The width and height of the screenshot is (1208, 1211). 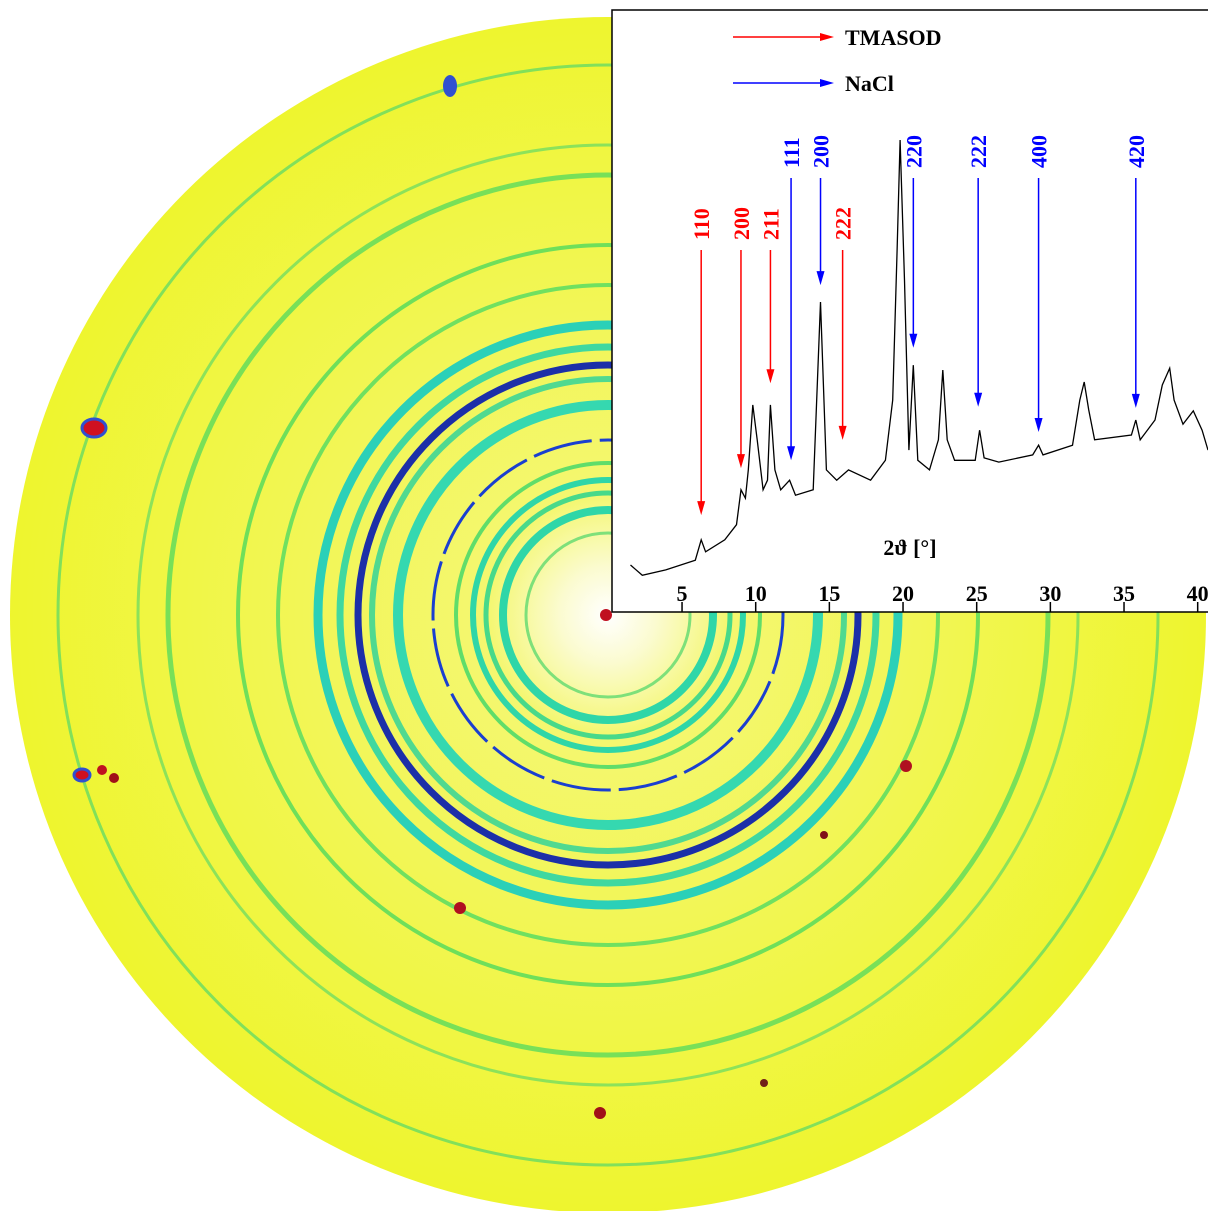 What do you see at coordinates (893, 37) in the screenshot?
I see `legend-label: TMASOD` at bounding box center [893, 37].